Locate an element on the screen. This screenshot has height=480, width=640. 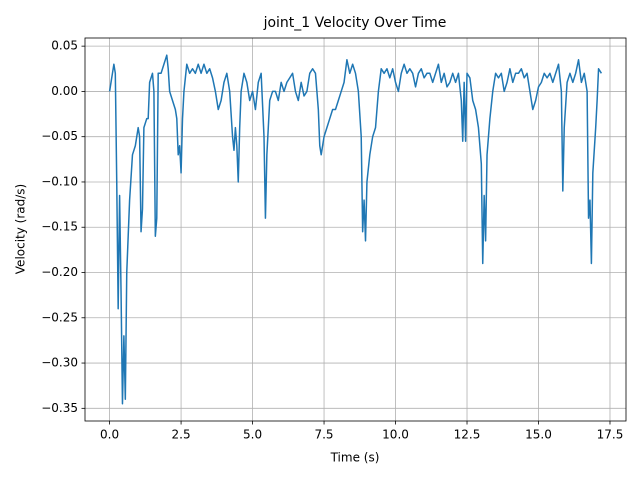
y-tick-label: −0.10 is located at coordinates (59, 181).